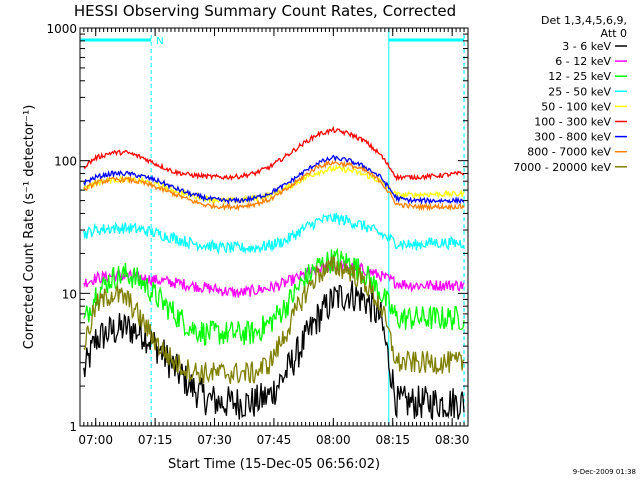 This screenshot has width=640, height=480. What do you see at coordinates (572, 122) in the screenshot?
I see `legend-label: 100 - 300 keV` at bounding box center [572, 122].